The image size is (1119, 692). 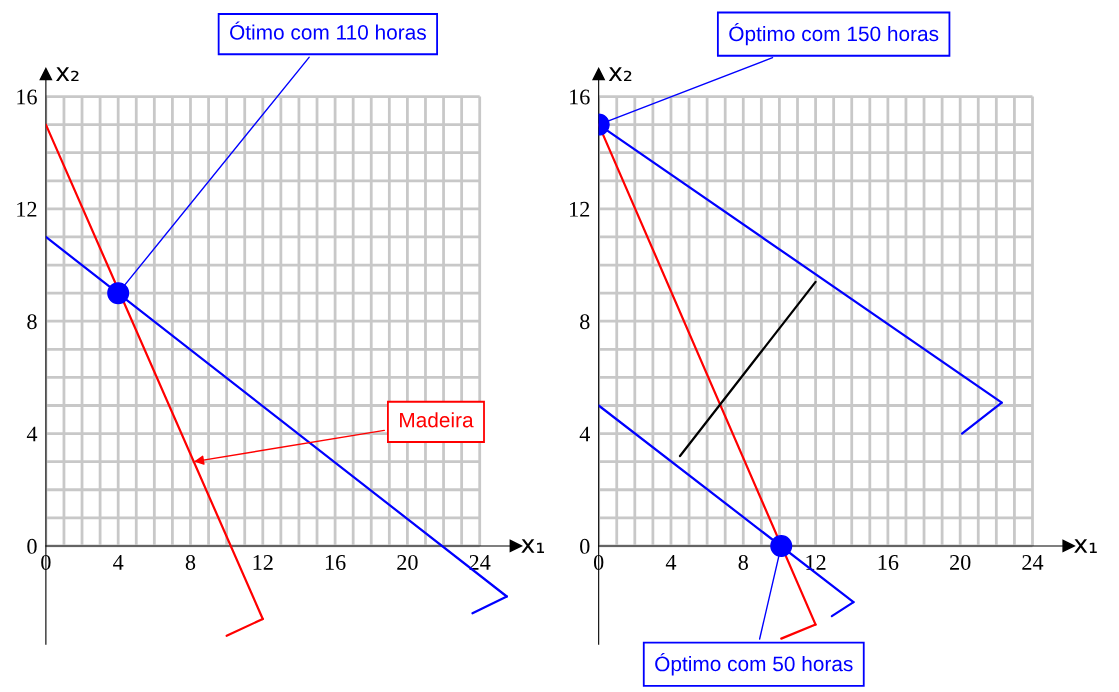 What do you see at coordinates (1033, 562) in the screenshot?
I see `x-tick-label: 24` at bounding box center [1033, 562].